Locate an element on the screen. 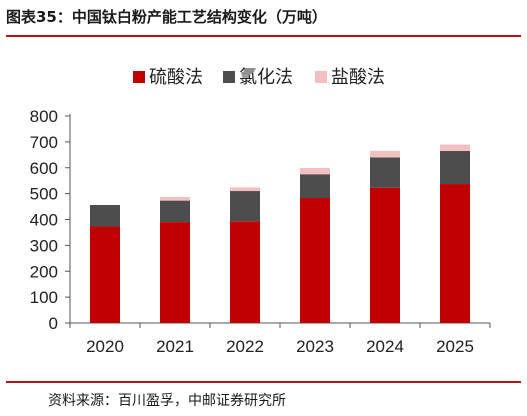 This screenshot has width=527, height=416. x-tick-label-2024: 2024 is located at coordinates (385, 346).